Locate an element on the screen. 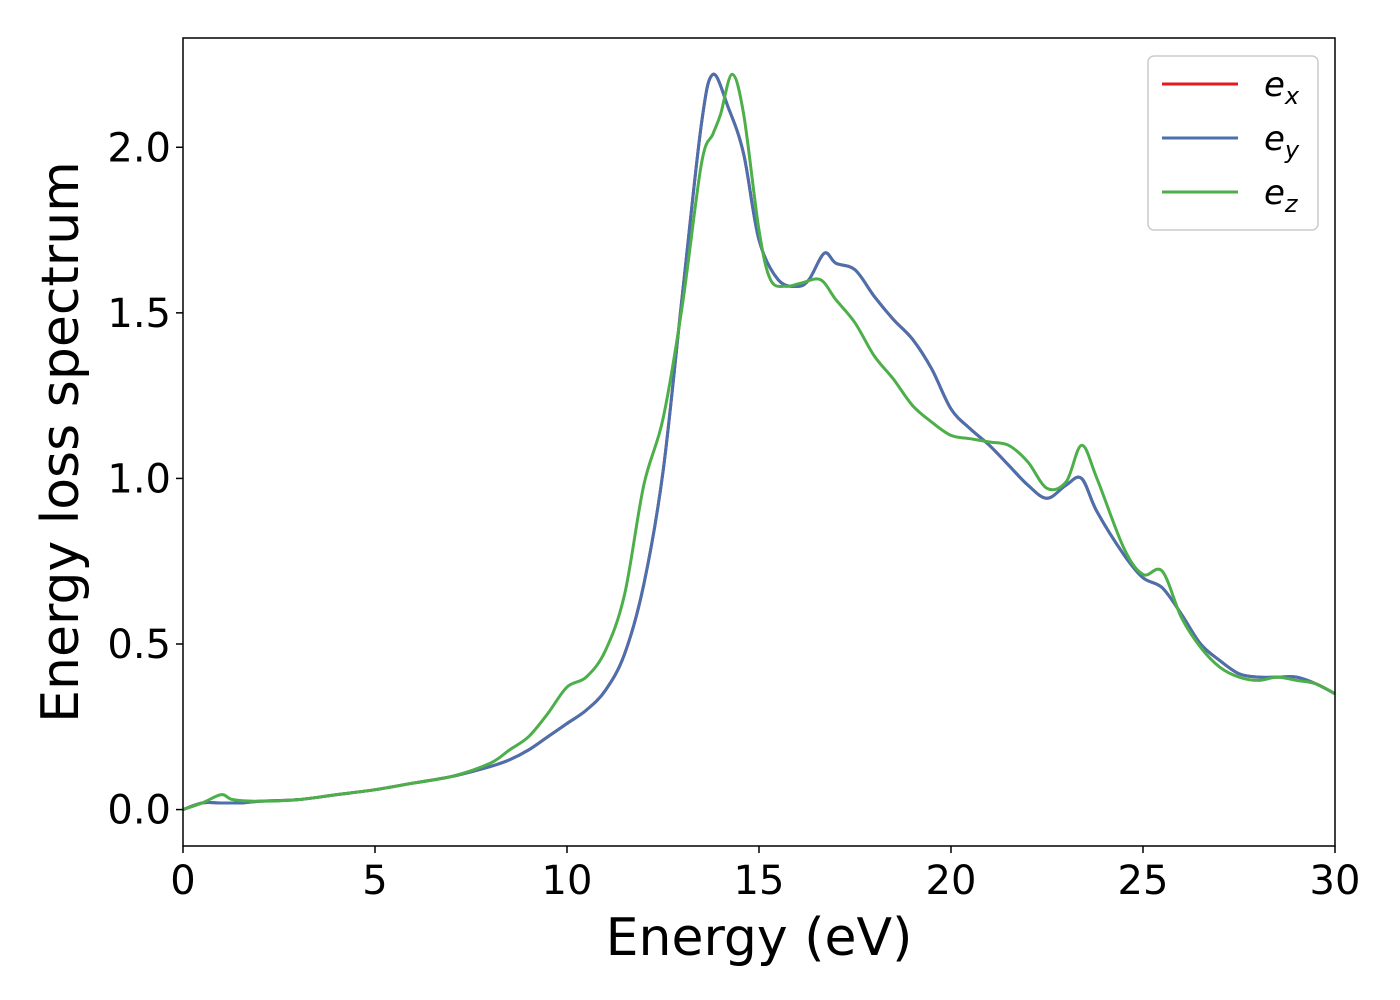 The image size is (1400, 1000). legend-box is located at coordinates (1233, 143).